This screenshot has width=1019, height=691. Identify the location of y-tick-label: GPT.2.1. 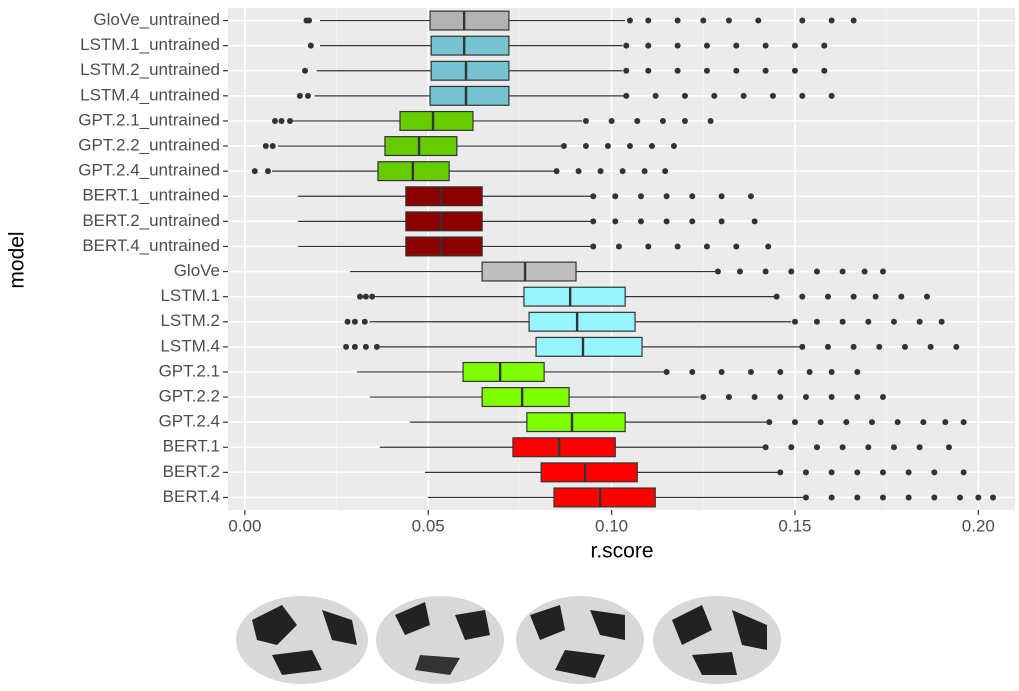
(189, 370).